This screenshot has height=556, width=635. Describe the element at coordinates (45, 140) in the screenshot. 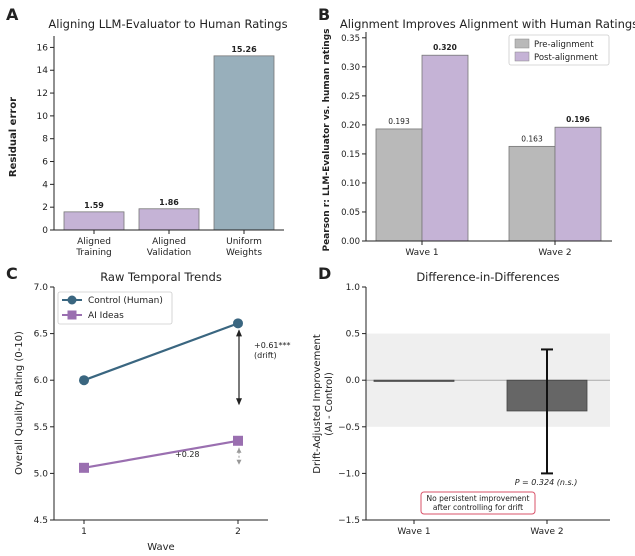

I see `chart-a-ytick-label: 8` at that location.